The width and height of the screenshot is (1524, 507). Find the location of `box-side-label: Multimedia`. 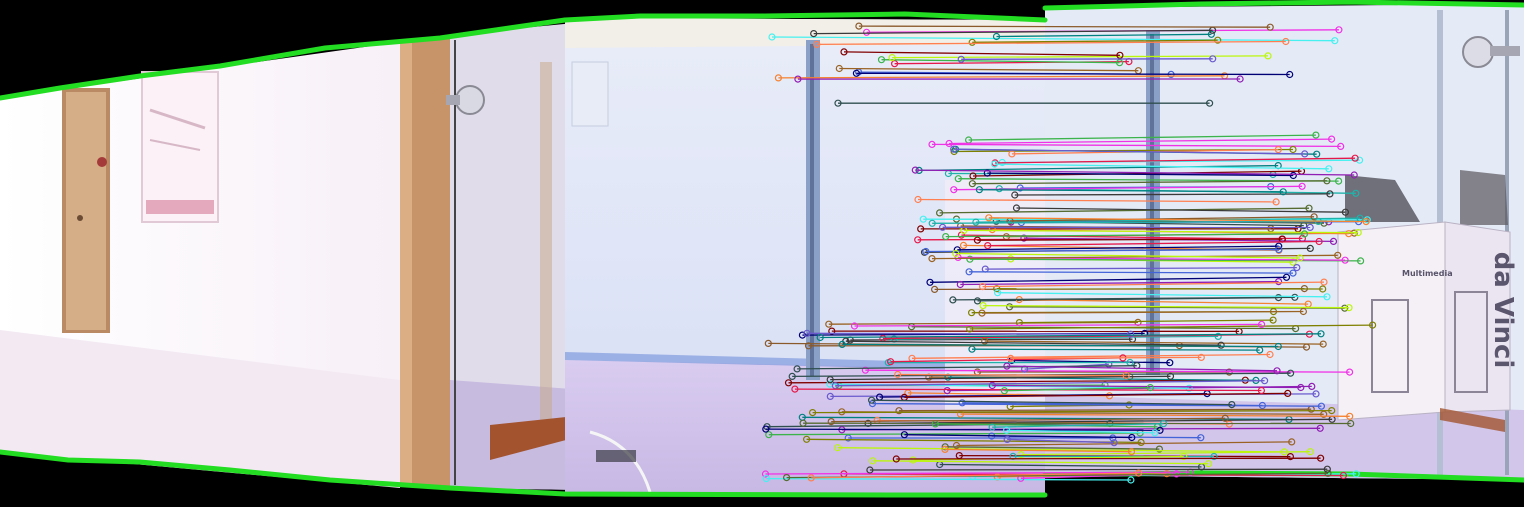

box-side-label: Multimedia is located at coordinates (1427, 273).